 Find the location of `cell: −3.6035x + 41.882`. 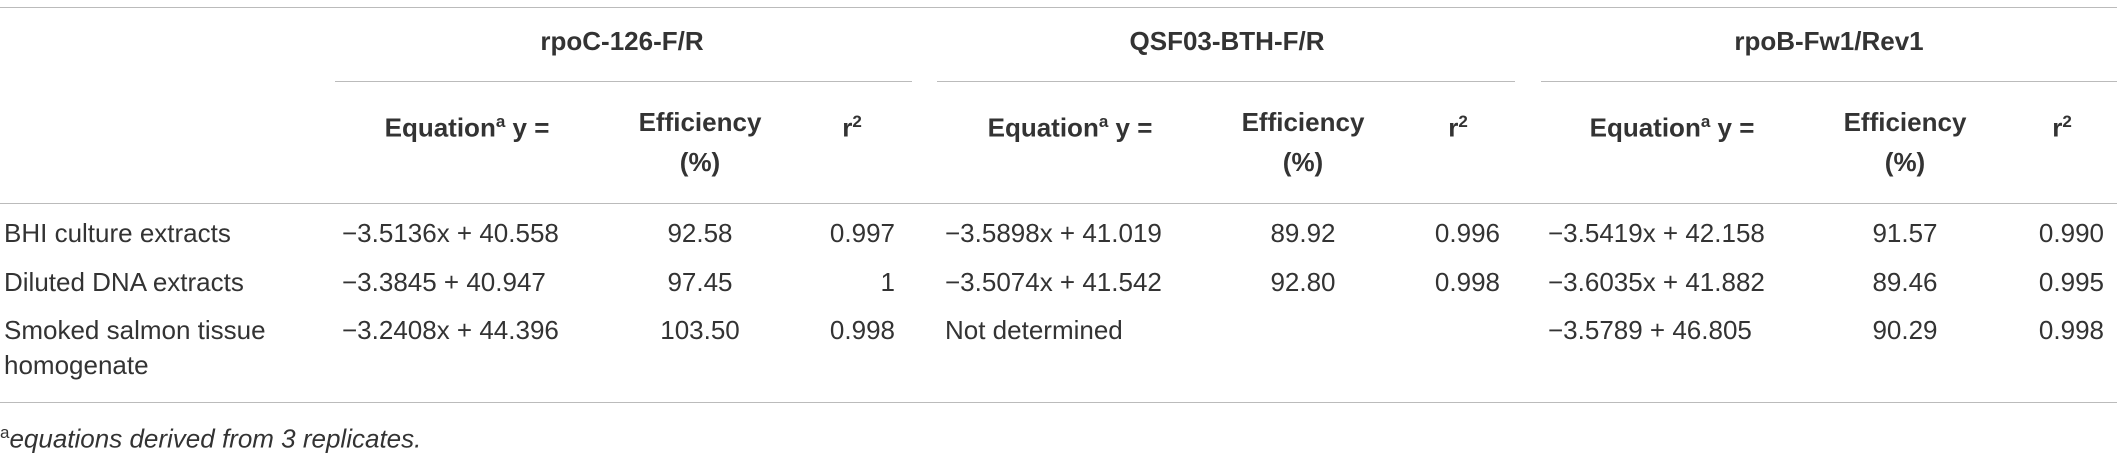

cell: −3.6035x + 41.882 is located at coordinates (1656, 282).